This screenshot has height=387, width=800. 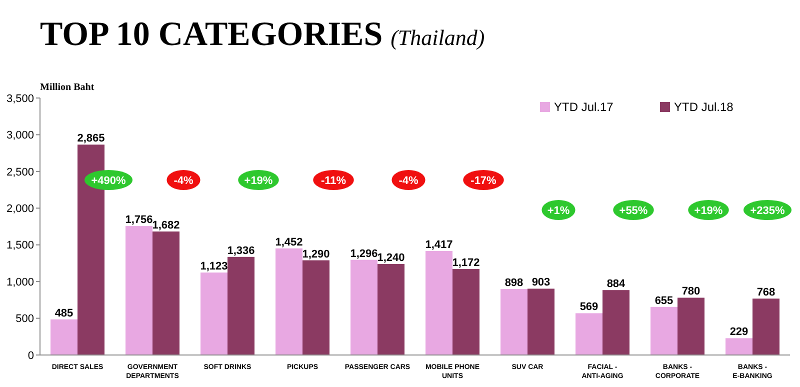 I want to click on data-label: 1,452, so click(x=289, y=242).